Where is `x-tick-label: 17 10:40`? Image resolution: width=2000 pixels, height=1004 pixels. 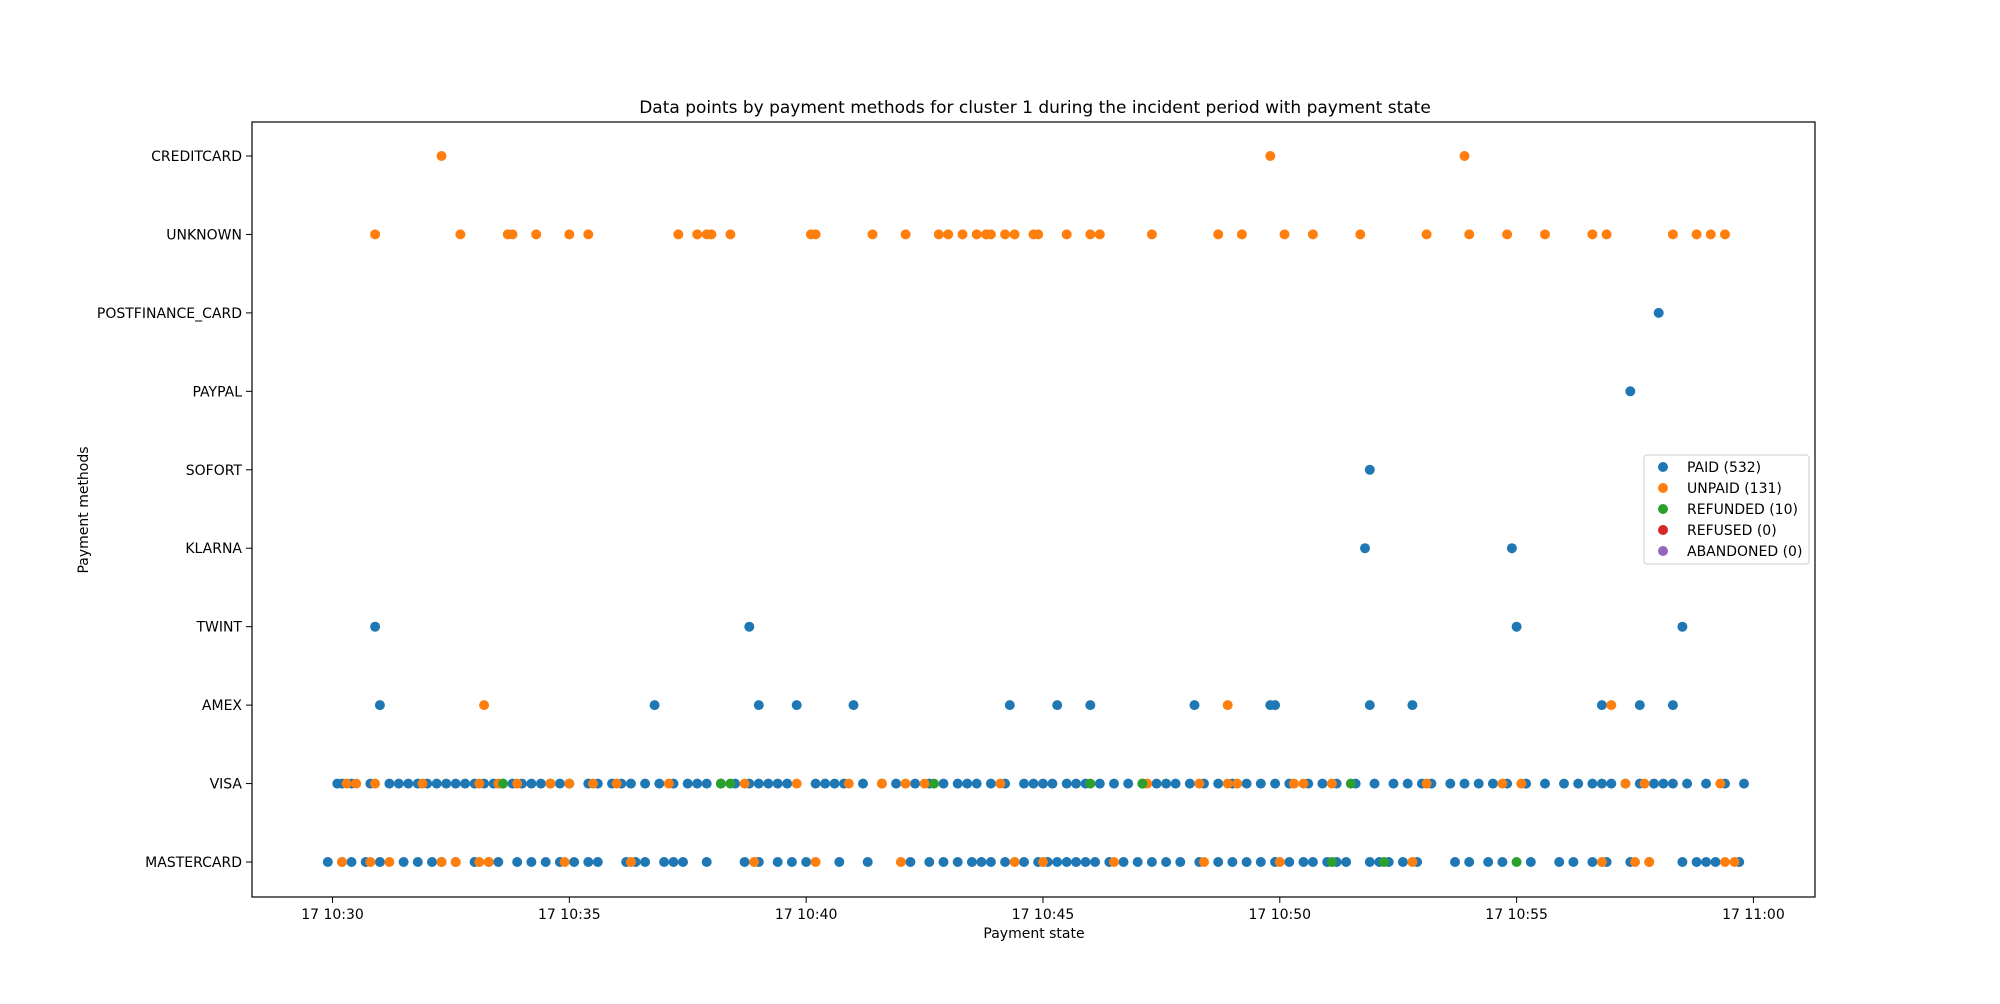
x-tick-label: 17 10:40 is located at coordinates (806, 915).